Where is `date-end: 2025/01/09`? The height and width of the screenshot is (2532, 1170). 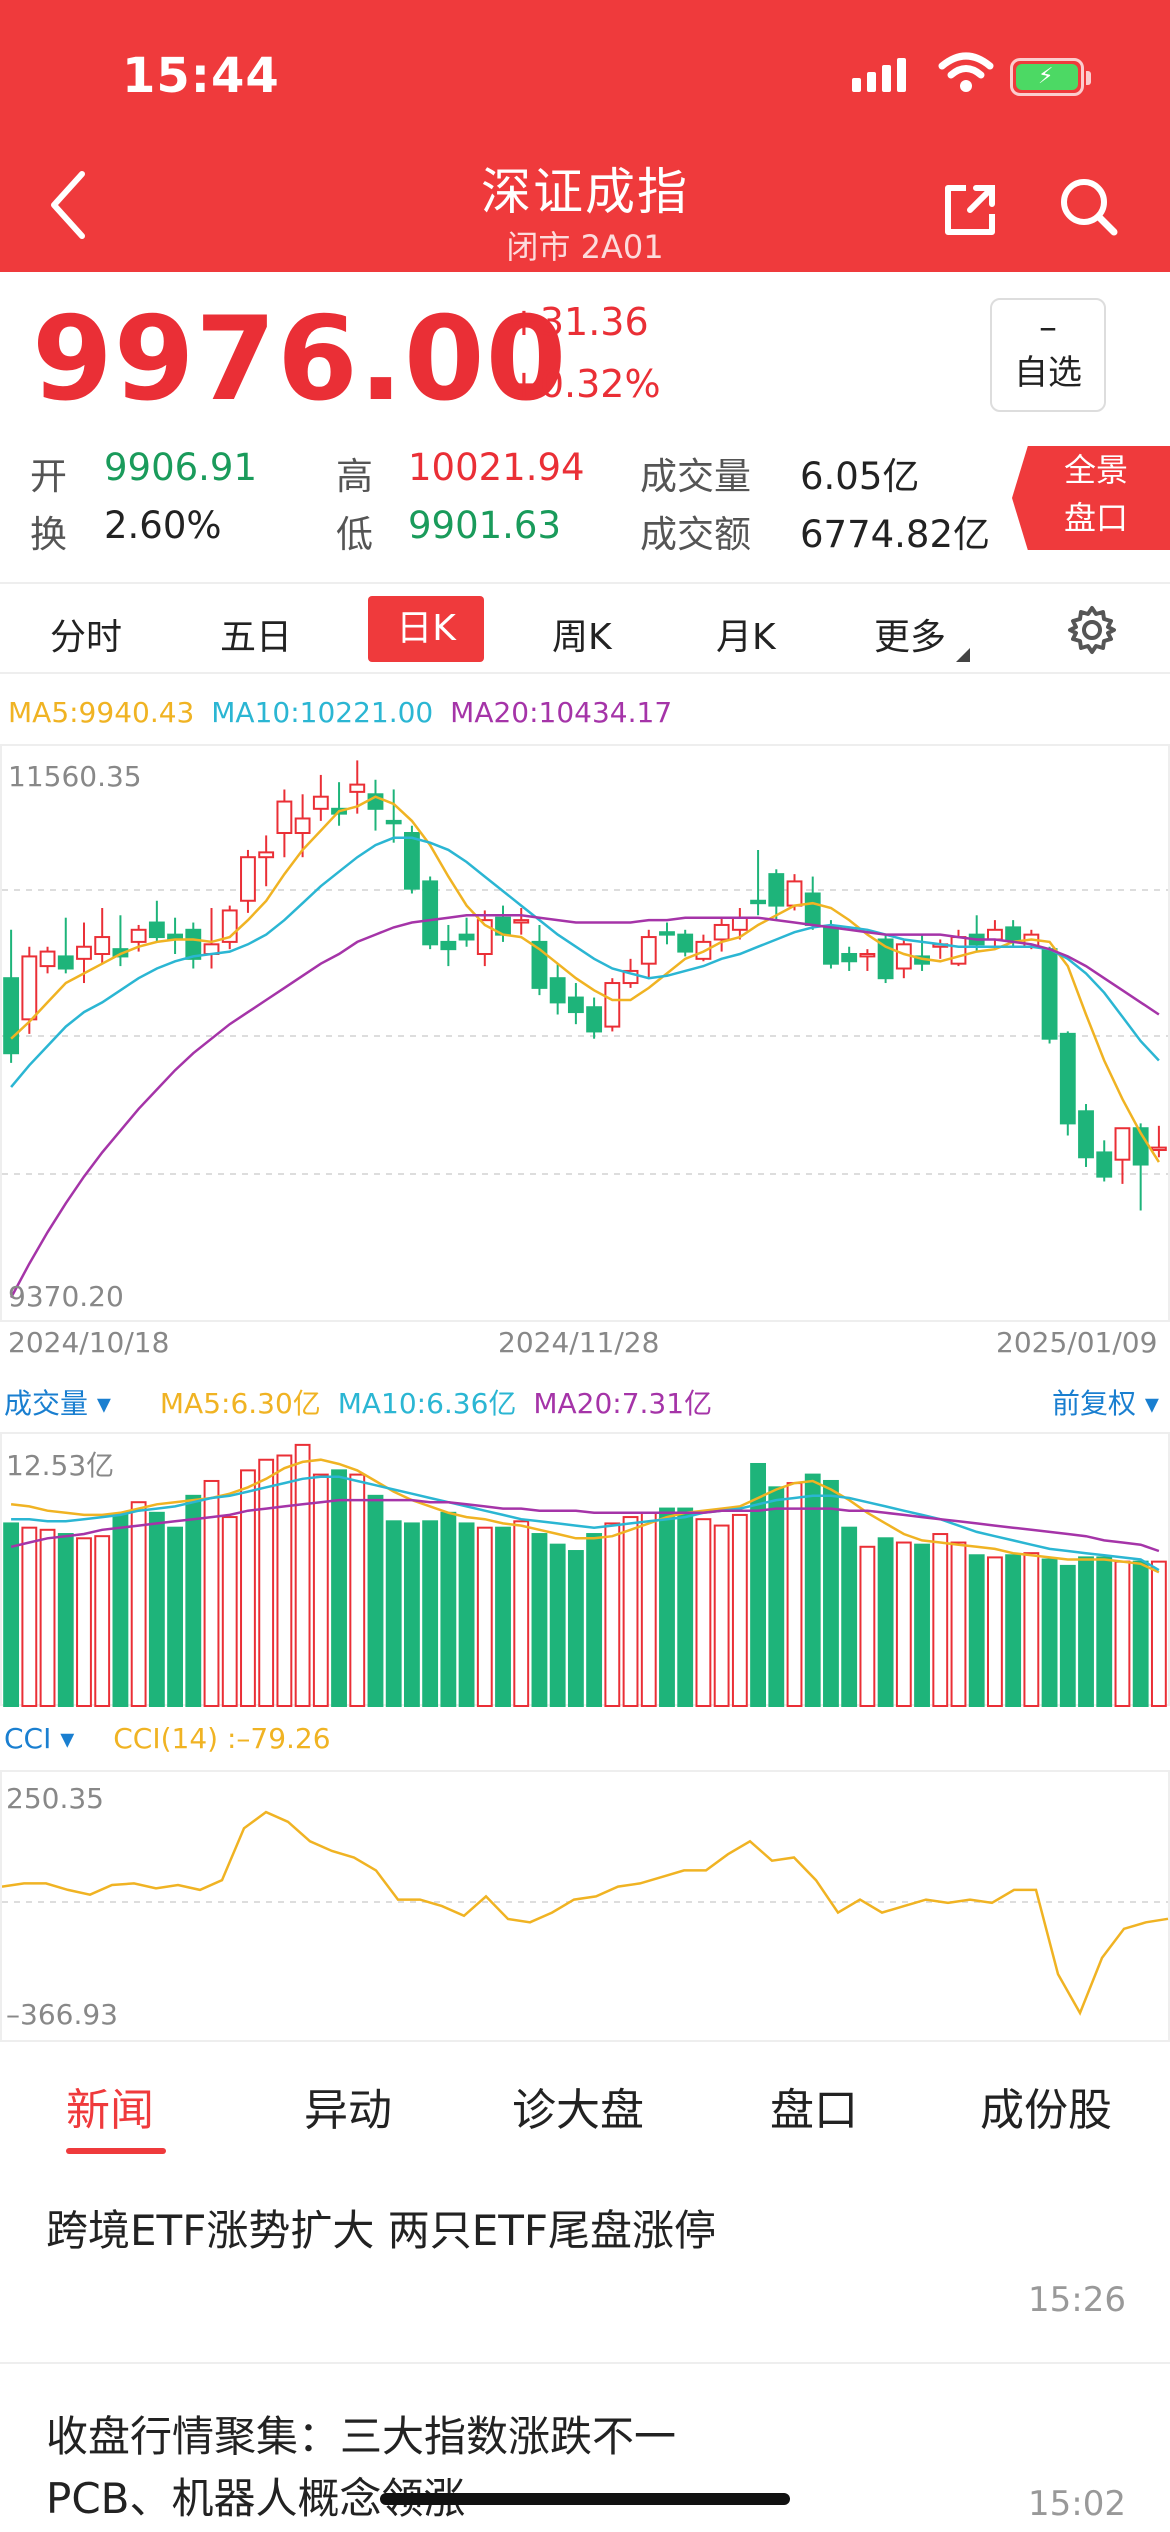
date-end: 2025/01/09 is located at coordinates (1077, 1342).